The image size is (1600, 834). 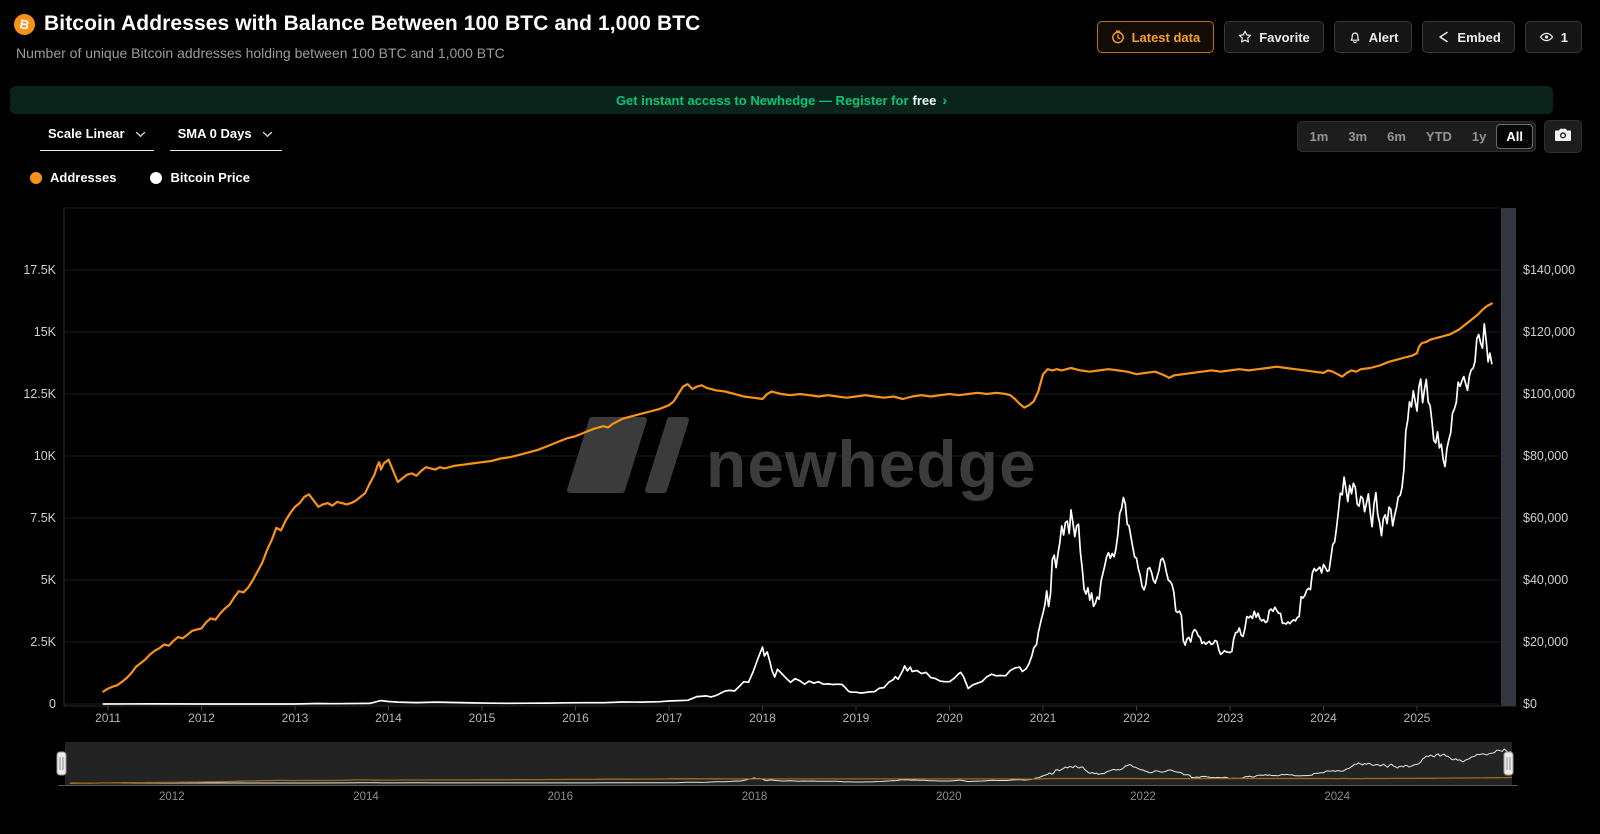 What do you see at coordinates (1043, 718) in the screenshot?
I see `x-axis-label: 2021` at bounding box center [1043, 718].